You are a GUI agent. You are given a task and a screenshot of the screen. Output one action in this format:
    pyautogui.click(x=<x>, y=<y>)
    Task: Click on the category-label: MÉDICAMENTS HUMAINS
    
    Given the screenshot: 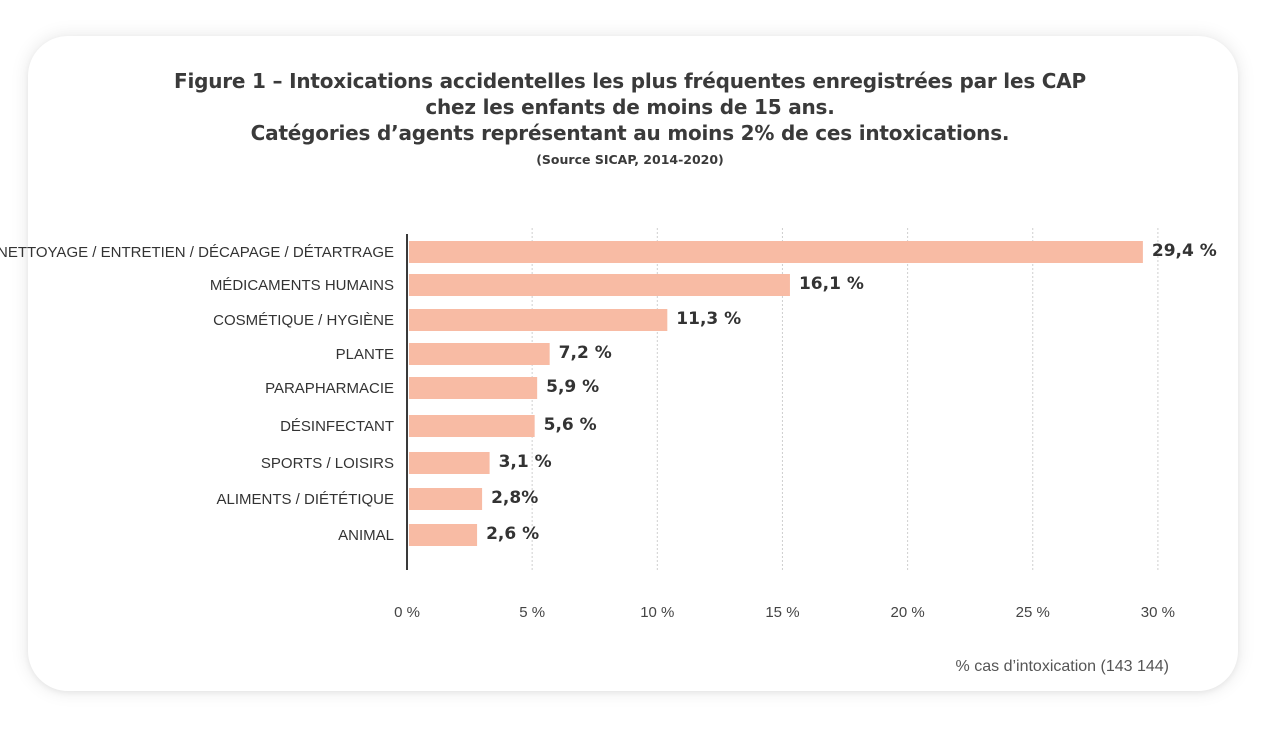 What is the action you would take?
    pyautogui.click(x=302, y=285)
    